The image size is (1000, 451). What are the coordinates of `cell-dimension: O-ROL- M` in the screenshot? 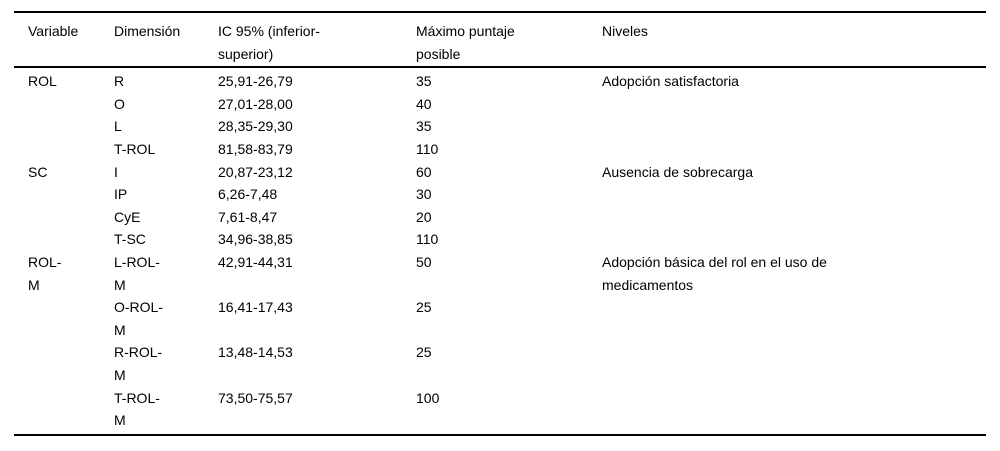 It's located at (138, 318).